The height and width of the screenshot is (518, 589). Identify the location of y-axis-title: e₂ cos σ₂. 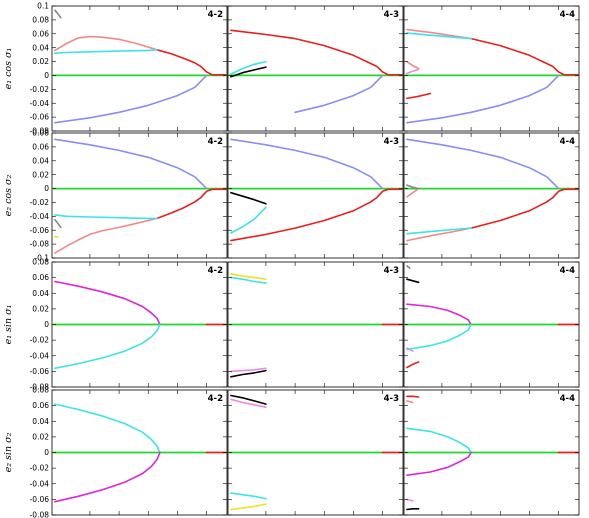
(8, 195).